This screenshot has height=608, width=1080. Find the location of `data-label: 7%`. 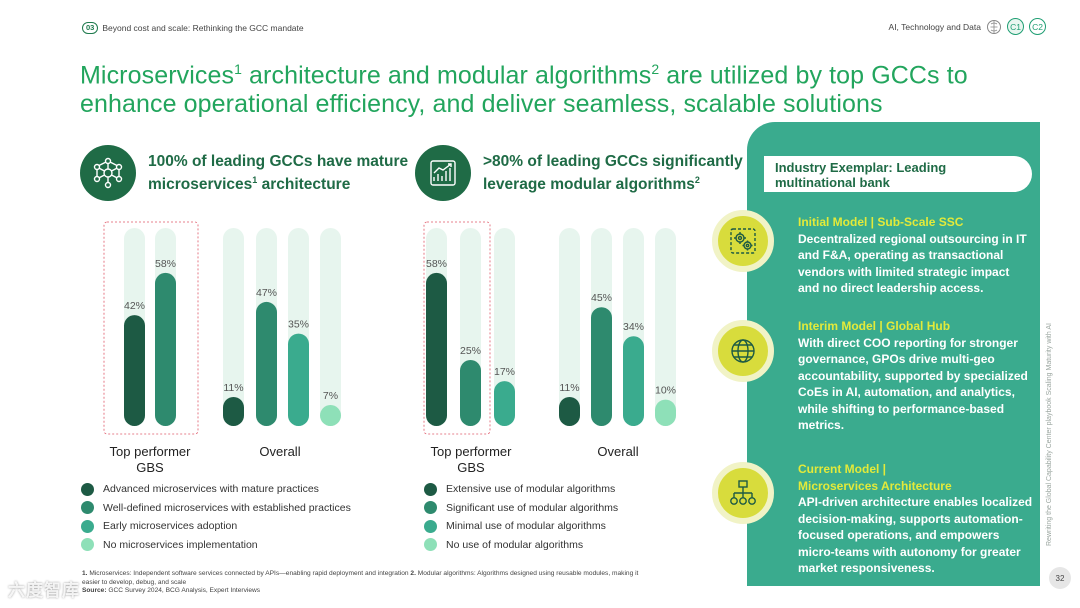

data-label: 7% is located at coordinates (330, 396).